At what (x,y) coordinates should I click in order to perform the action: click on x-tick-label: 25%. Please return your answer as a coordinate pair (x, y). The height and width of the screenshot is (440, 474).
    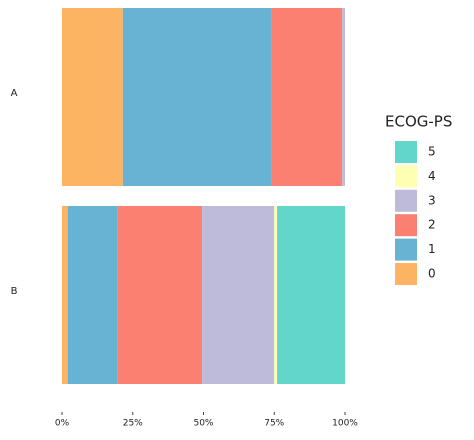
    Looking at the image, I should click on (133, 424).